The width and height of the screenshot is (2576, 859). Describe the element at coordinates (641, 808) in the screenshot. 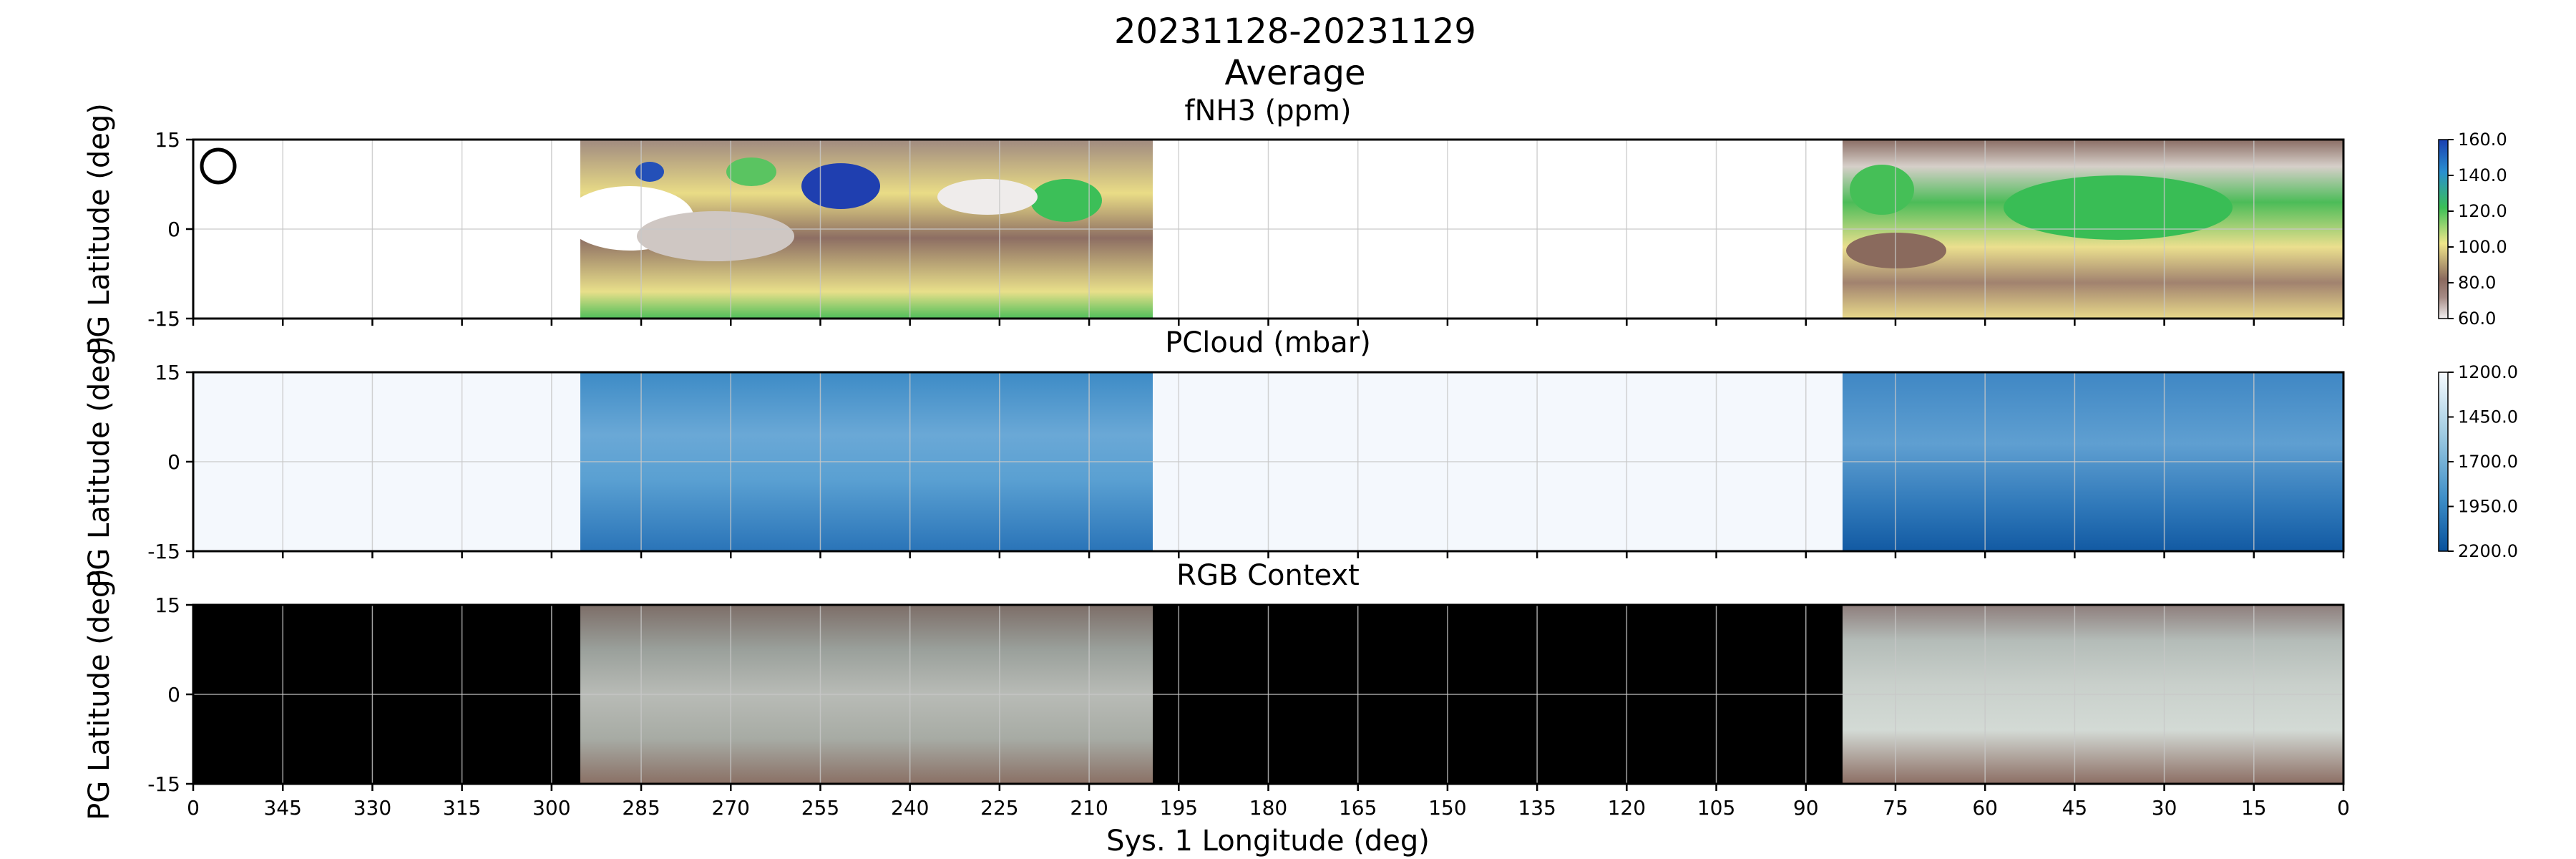

I see `x-tick-label: 285` at that location.